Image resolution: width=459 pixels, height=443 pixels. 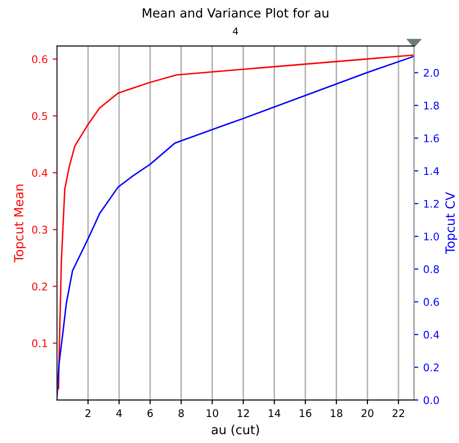 What do you see at coordinates (431, 72) in the screenshot?
I see `y2-tick-label: 2.0` at bounding box center [431, 72].